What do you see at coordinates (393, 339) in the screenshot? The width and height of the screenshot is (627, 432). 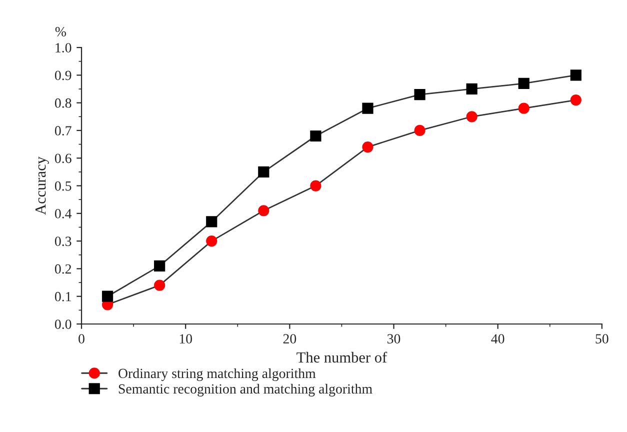 I see `x-tick-label: 30` at bounding box center [393, 339].